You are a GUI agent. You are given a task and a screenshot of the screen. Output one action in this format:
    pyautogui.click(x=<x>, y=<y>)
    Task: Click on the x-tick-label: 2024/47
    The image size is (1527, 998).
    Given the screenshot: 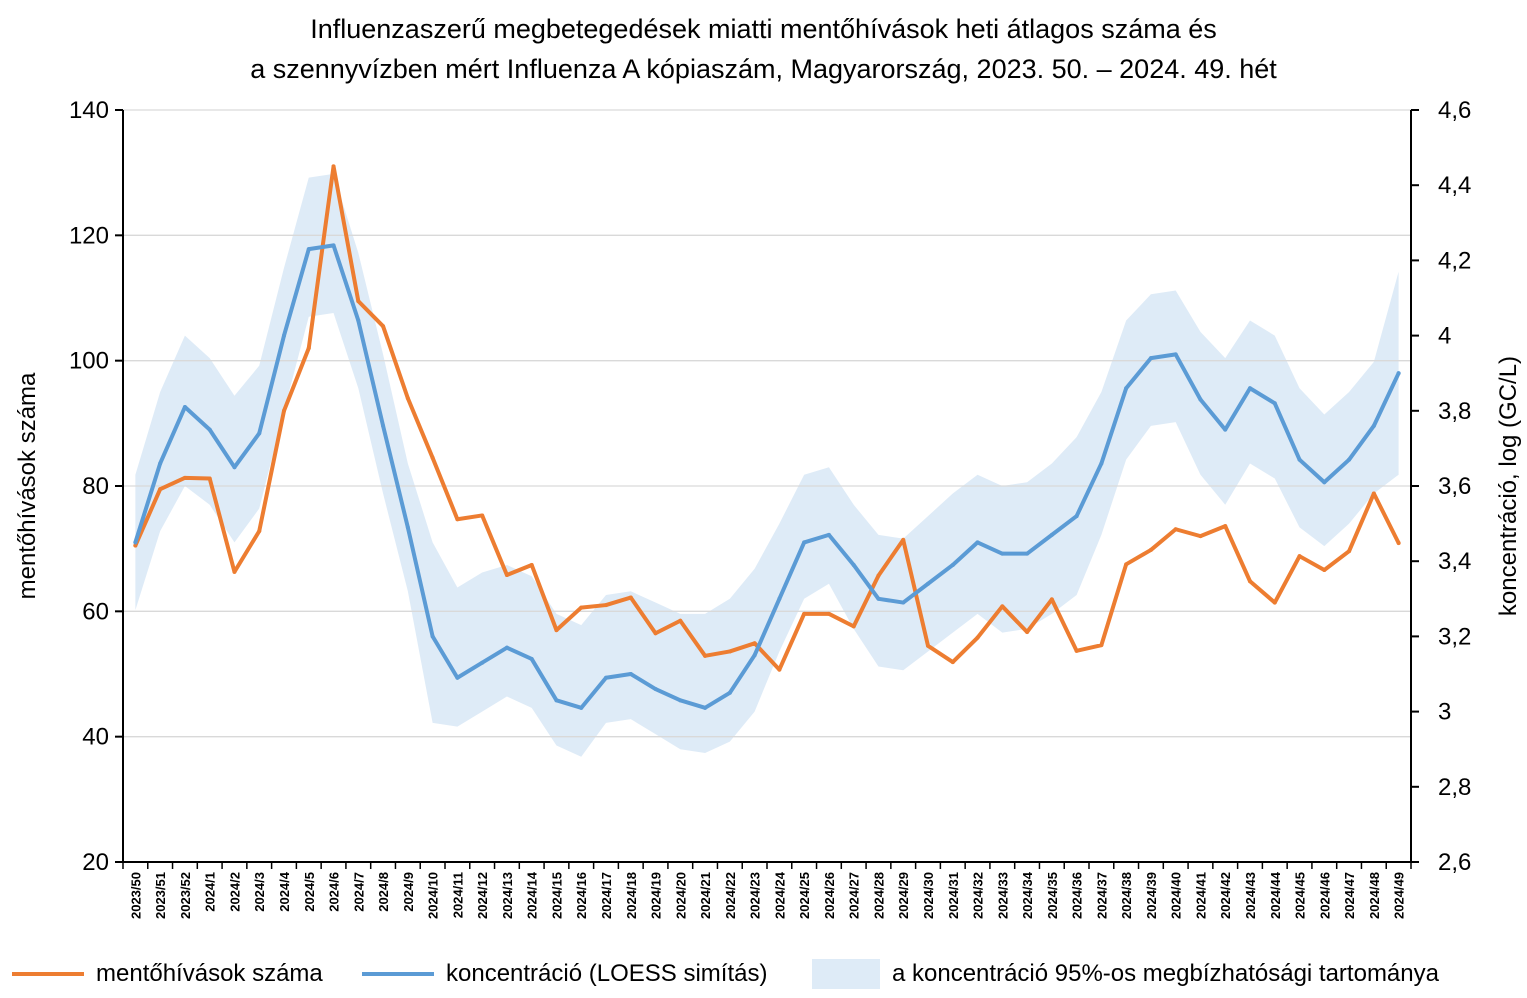 What is the action you would take?
    pyautogui.click(x=1349, y=895)
    